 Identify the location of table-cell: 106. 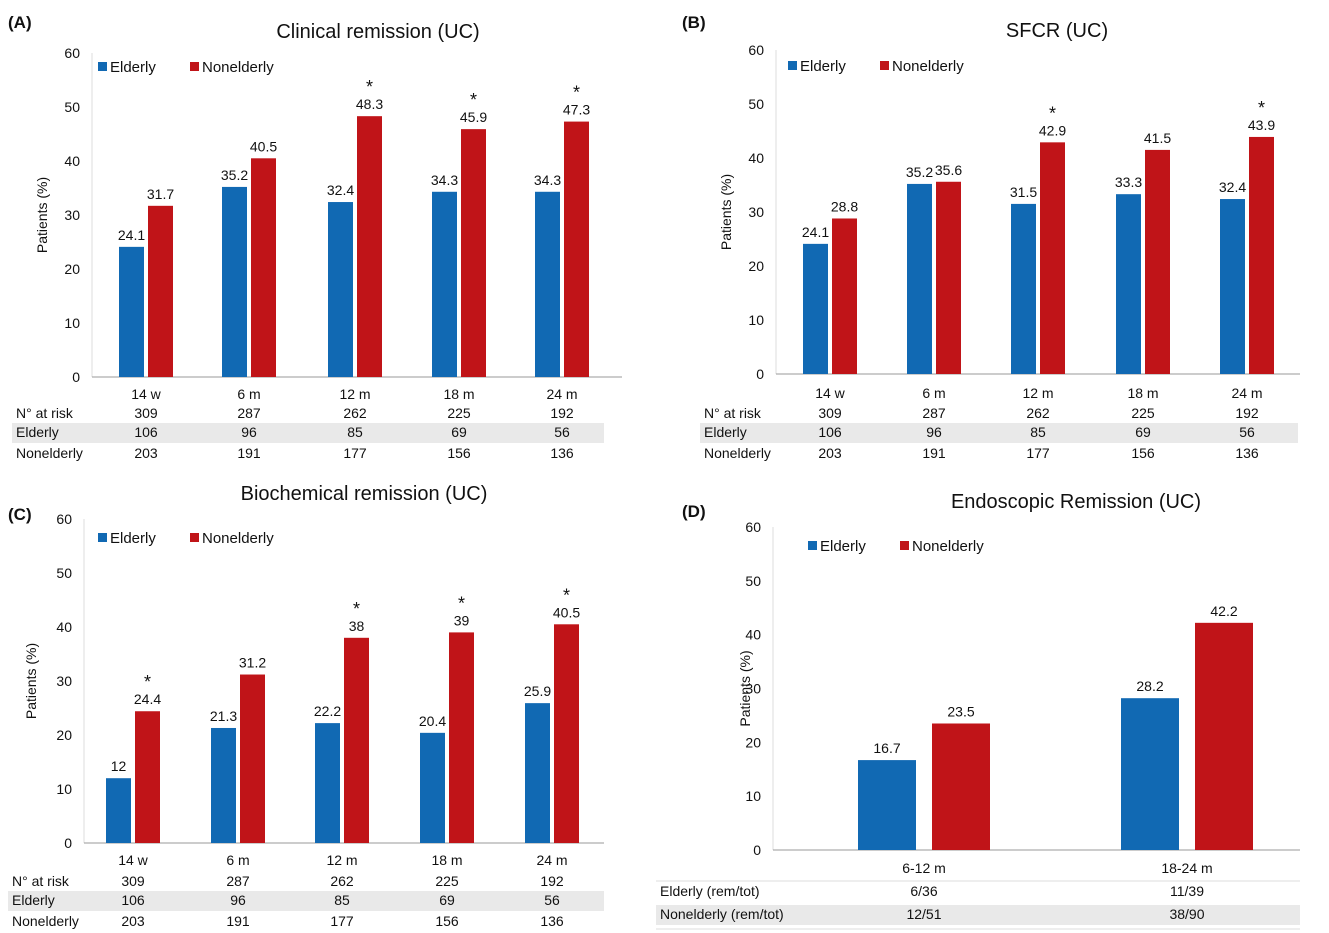
(830, 432).